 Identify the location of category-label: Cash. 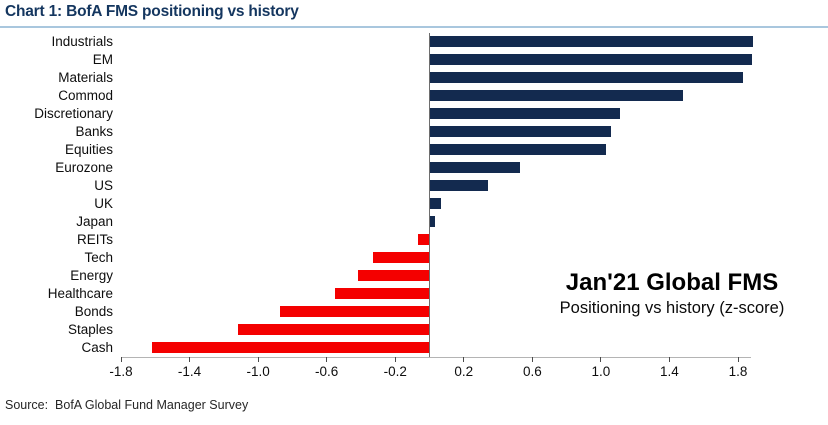
(97, 347).